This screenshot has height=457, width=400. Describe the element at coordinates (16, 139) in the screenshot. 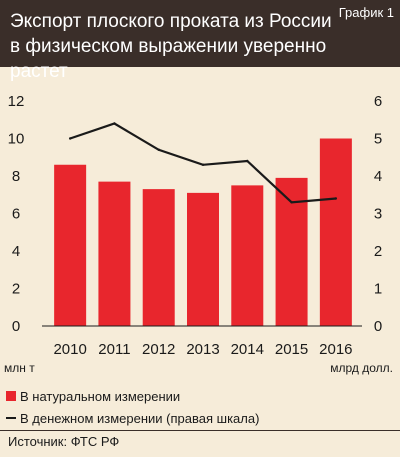

I see `left-tick-label: 10` at that location.